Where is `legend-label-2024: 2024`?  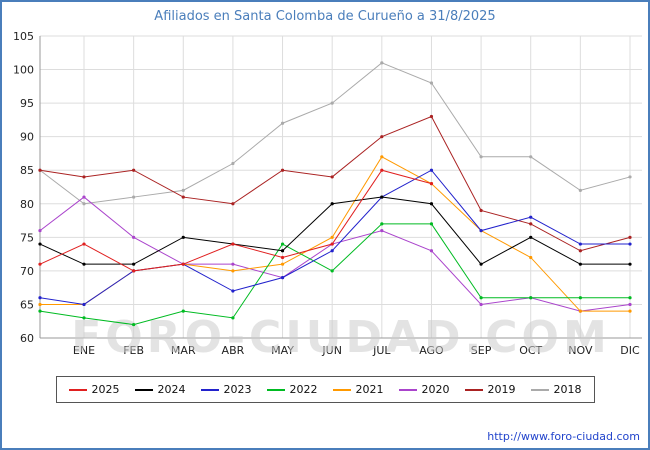
legend-label-2024: 2024 is located at coordinates (171, 389).